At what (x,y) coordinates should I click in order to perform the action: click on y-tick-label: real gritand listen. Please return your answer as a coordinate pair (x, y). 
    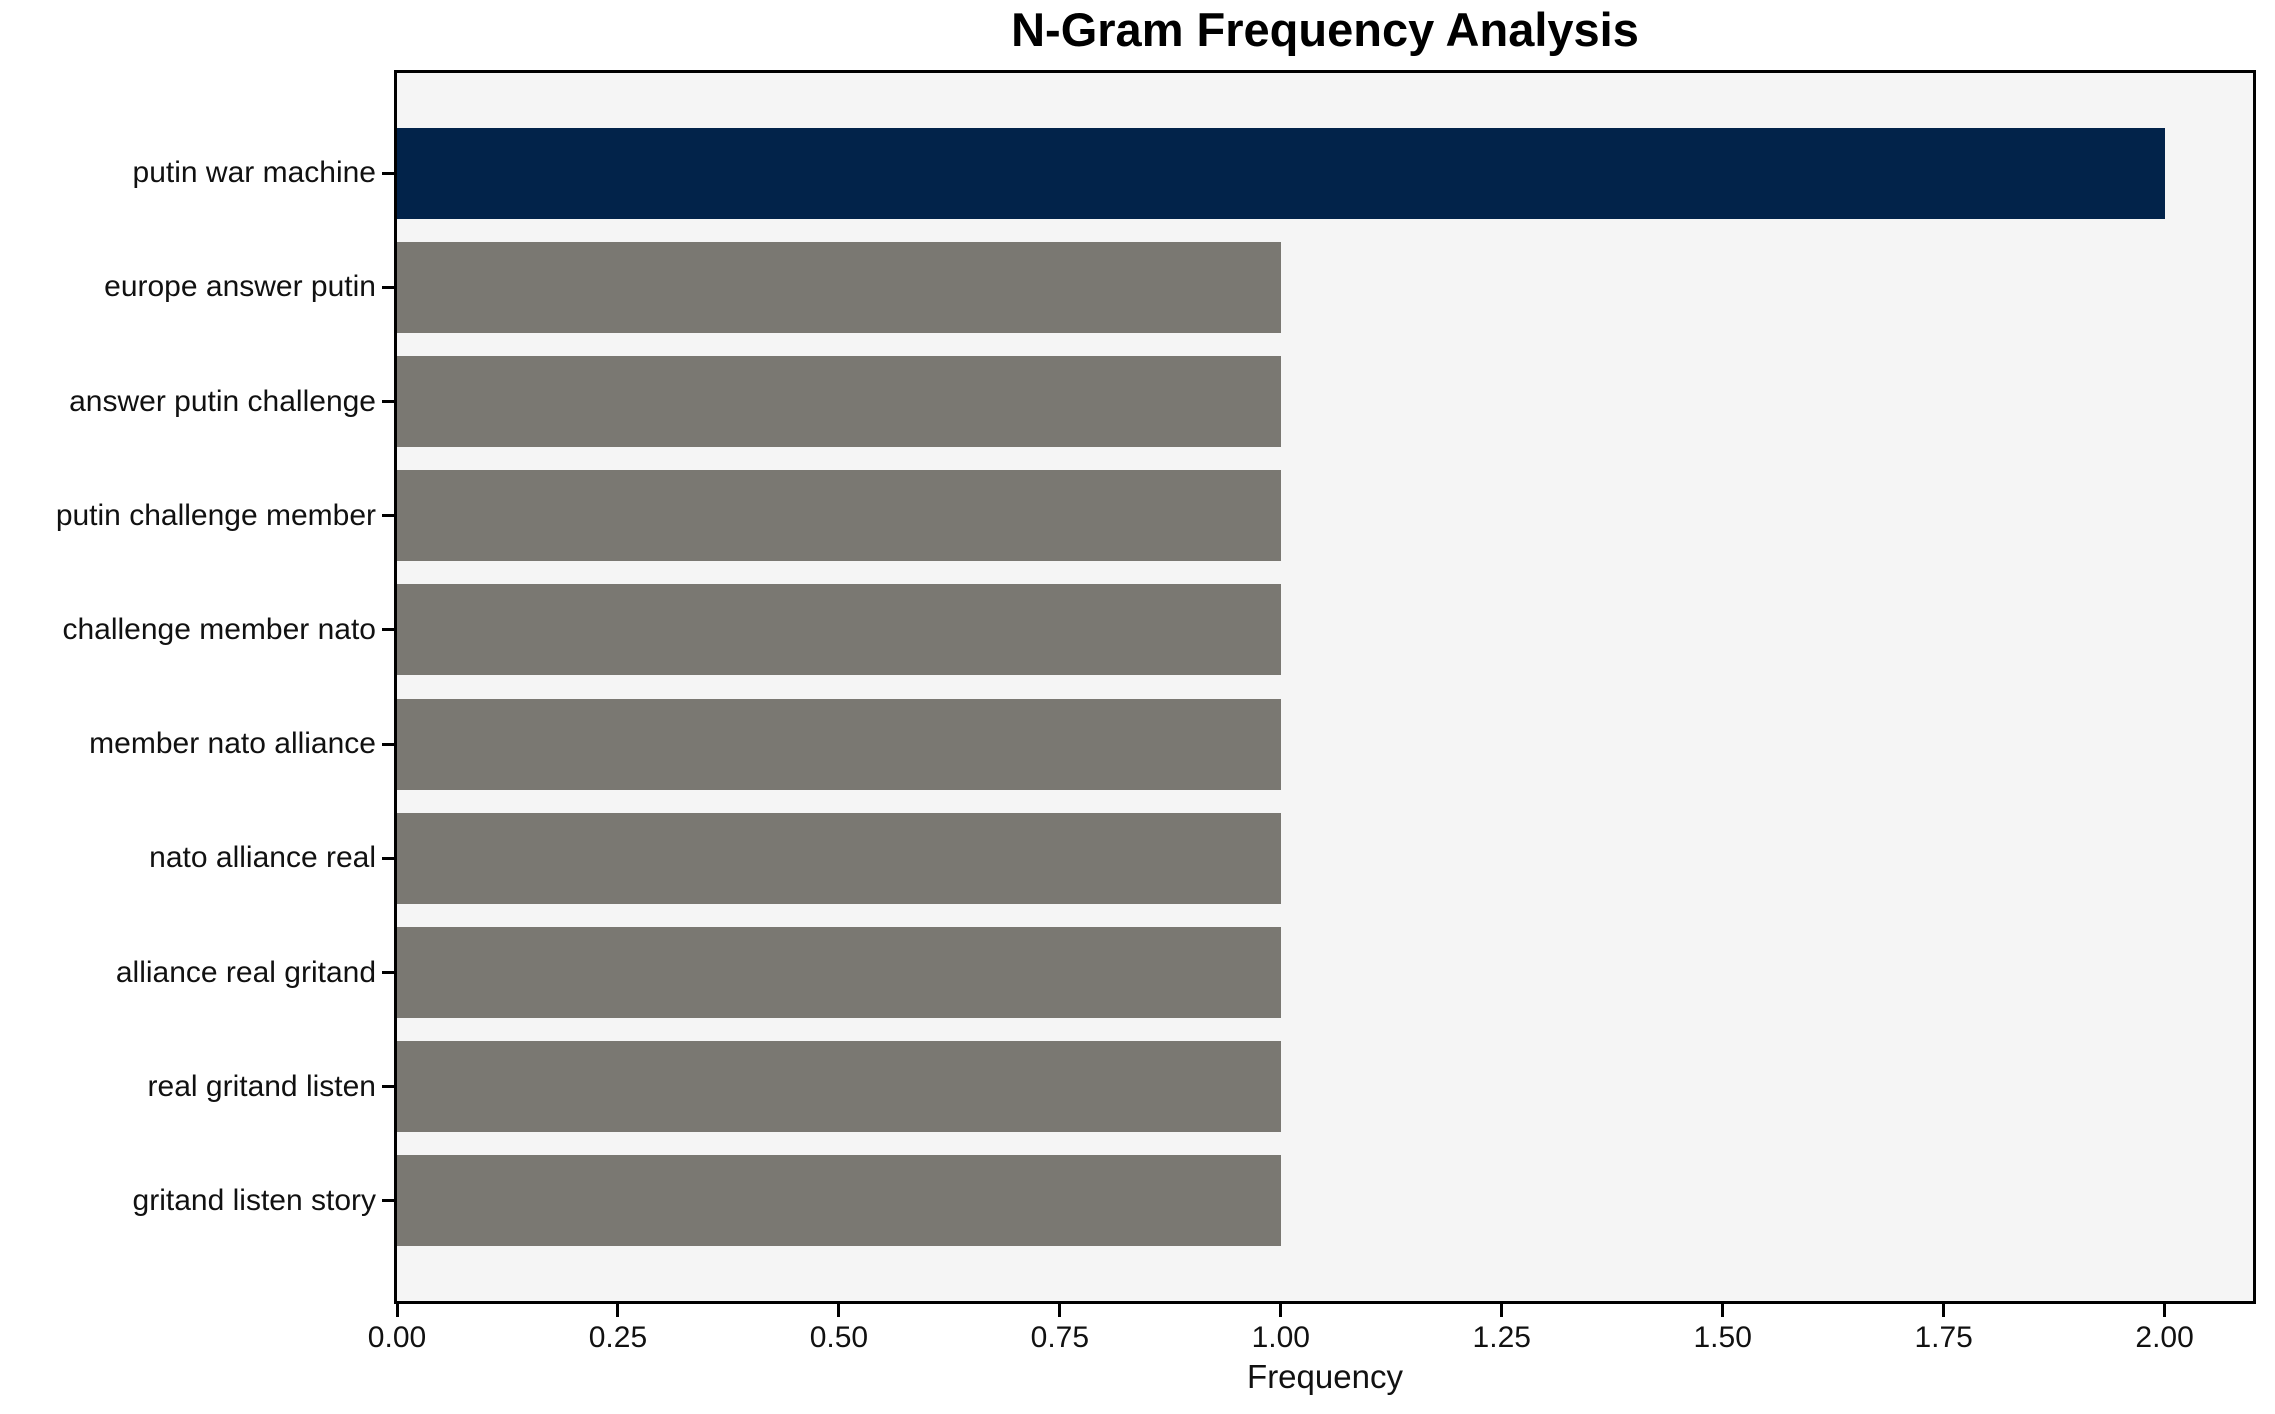
    Looking at the image, I should click on (261, 1086).